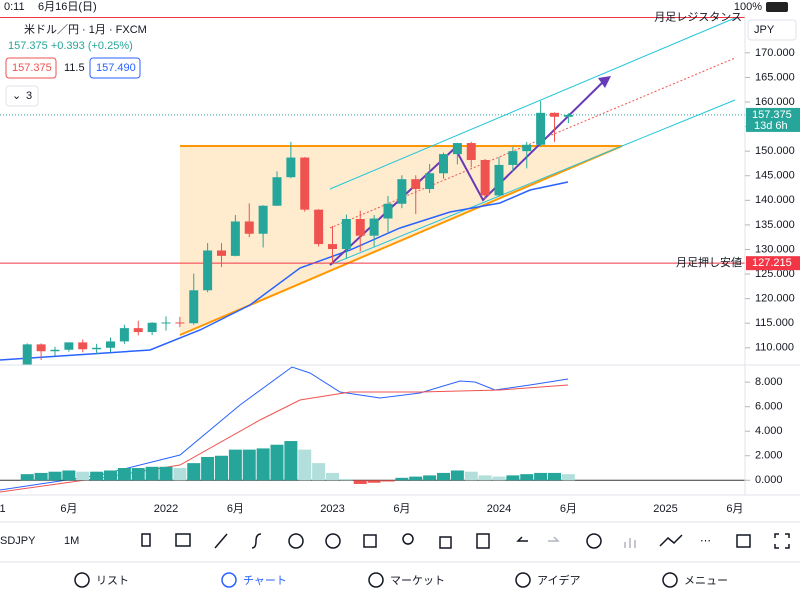  Describe the element at coordinates (769, 431) in the screenshot. I see `macd-tick-label: 4.000` at that location.